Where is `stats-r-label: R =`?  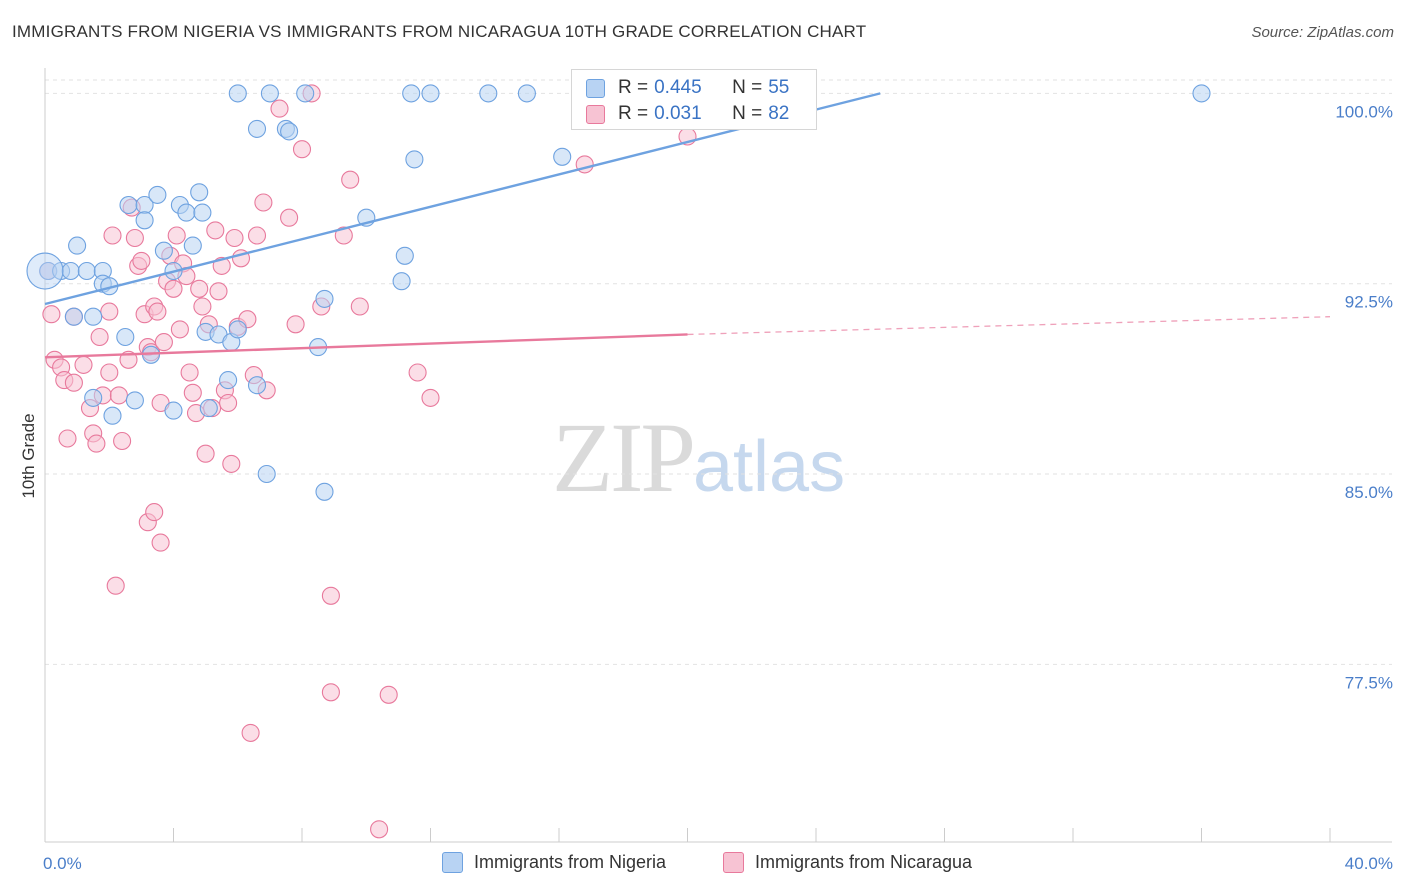 stats-r-label: R = is located at coordinates (633, 87).